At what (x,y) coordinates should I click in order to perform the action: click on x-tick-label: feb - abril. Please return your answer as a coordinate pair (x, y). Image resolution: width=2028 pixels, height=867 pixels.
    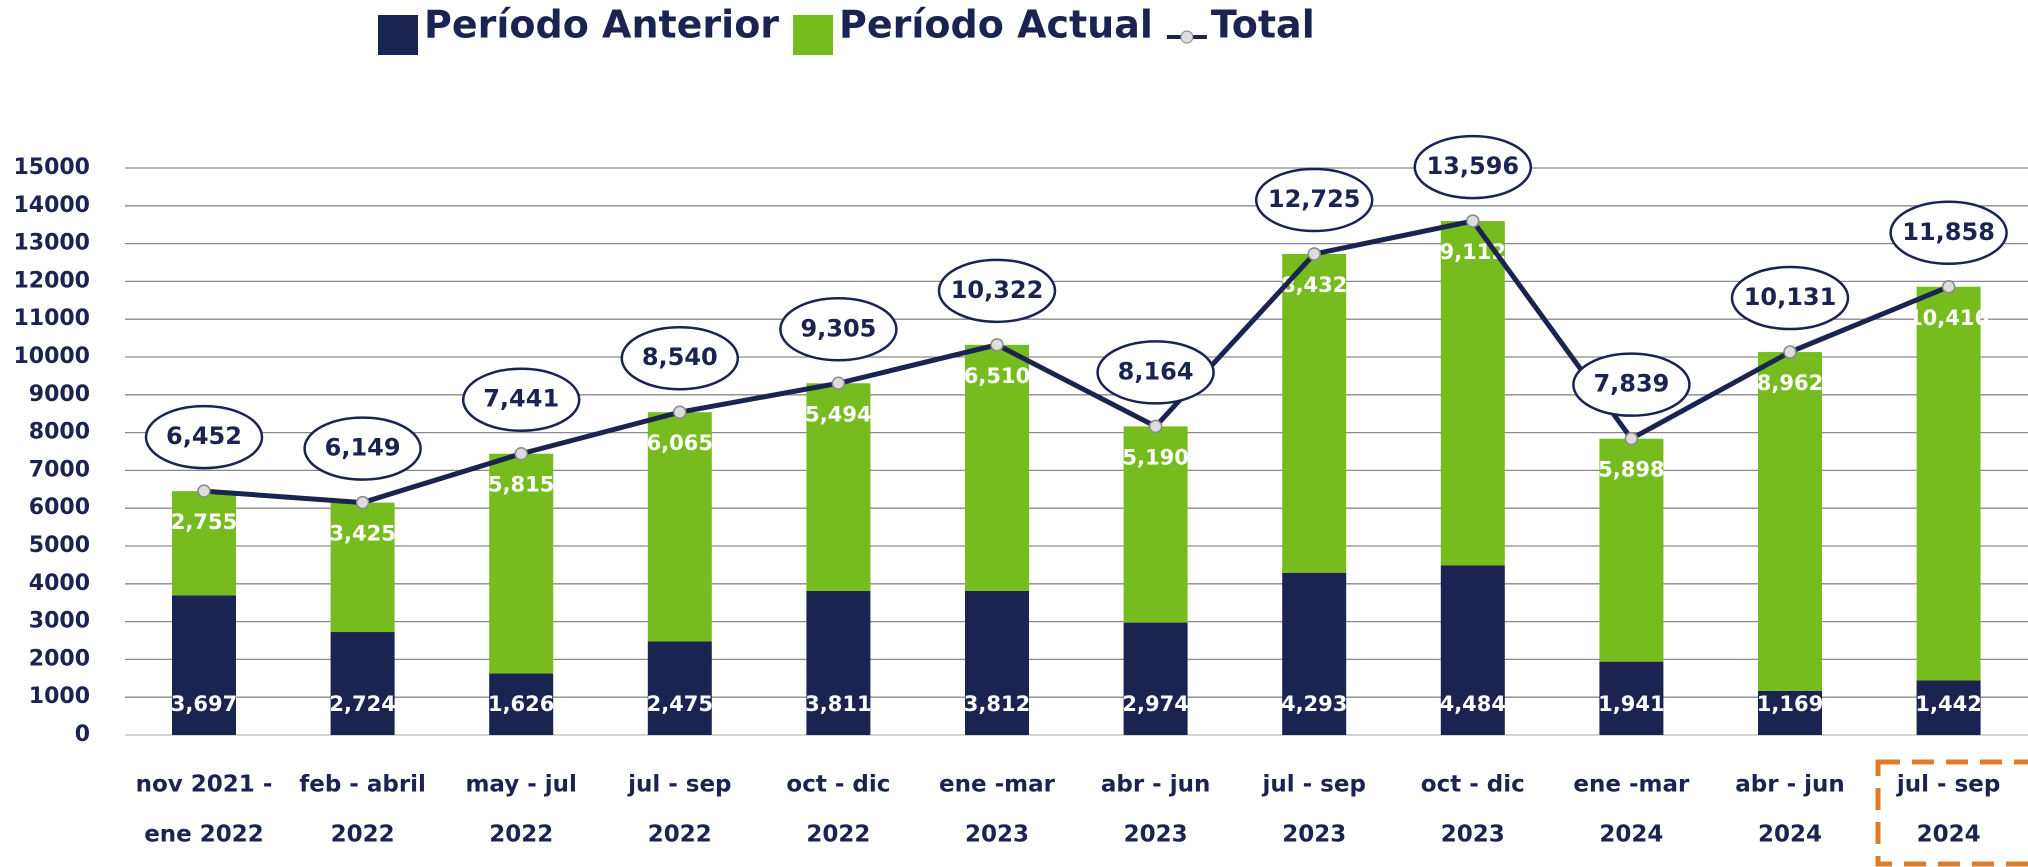
    Looking at the image, I should click on (362, 785).